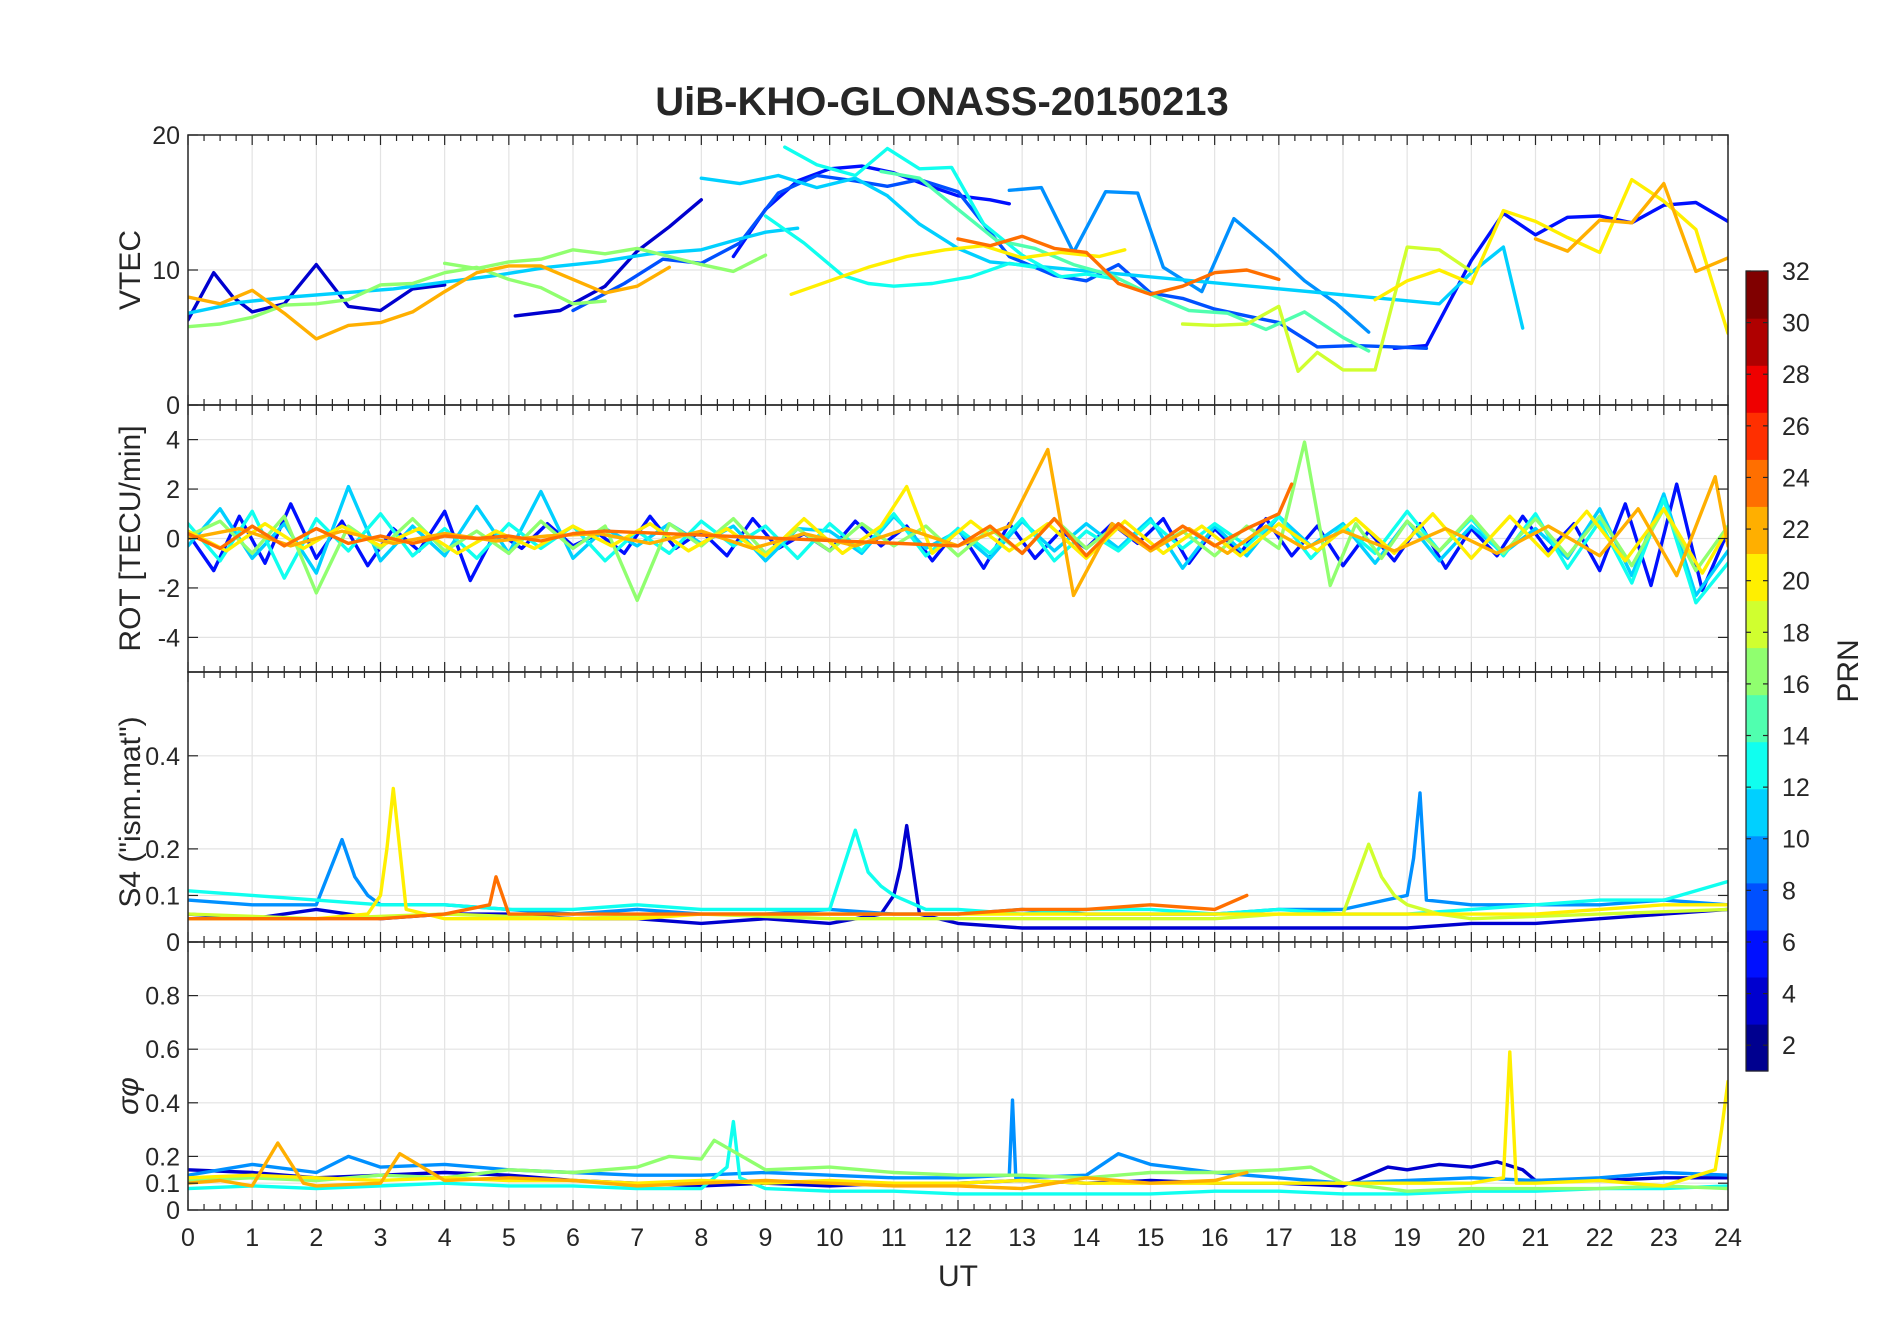 The width and height of the screenshot is (1902, 1330). What do you see at coordinates (1789, 1046) in the screenshot?
I see `colorbar-tick-label: 2` at bounding box center [1789, 1046].